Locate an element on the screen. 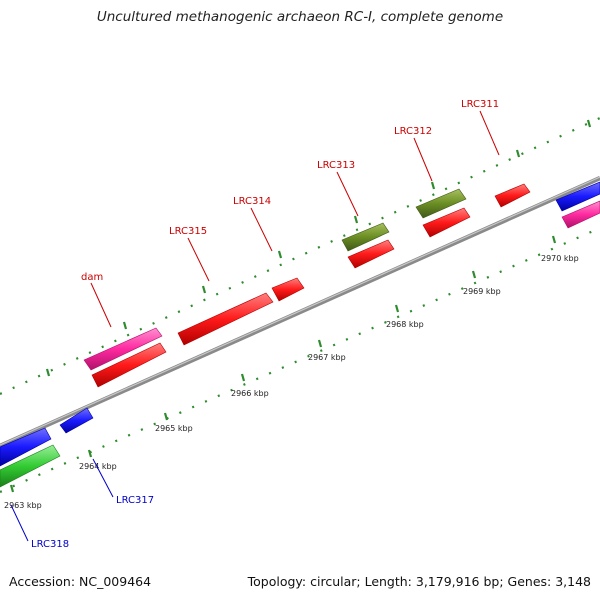 This screenshot has height=600, width=600. gene-arrow-right-magenta is located at coordinates (580, 214).